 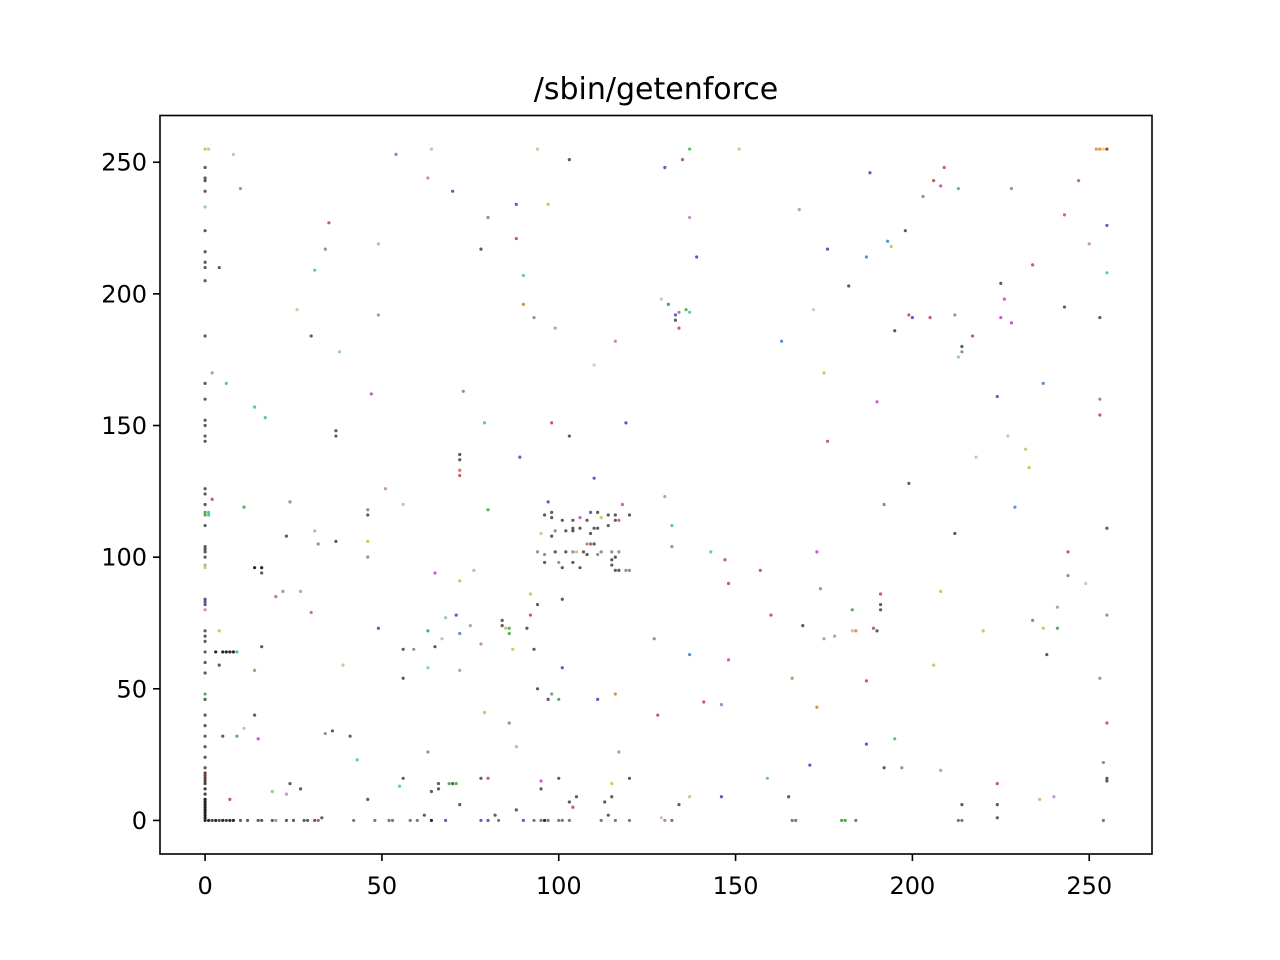 I want to click on x-axis: 0 50 100 150 200 250, so click(x=654, y=877).